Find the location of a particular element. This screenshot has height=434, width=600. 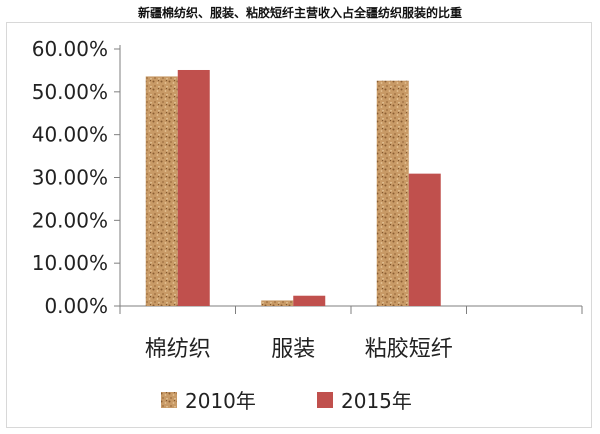

legend-label: 2015年 is located at coordinates (376, 401).